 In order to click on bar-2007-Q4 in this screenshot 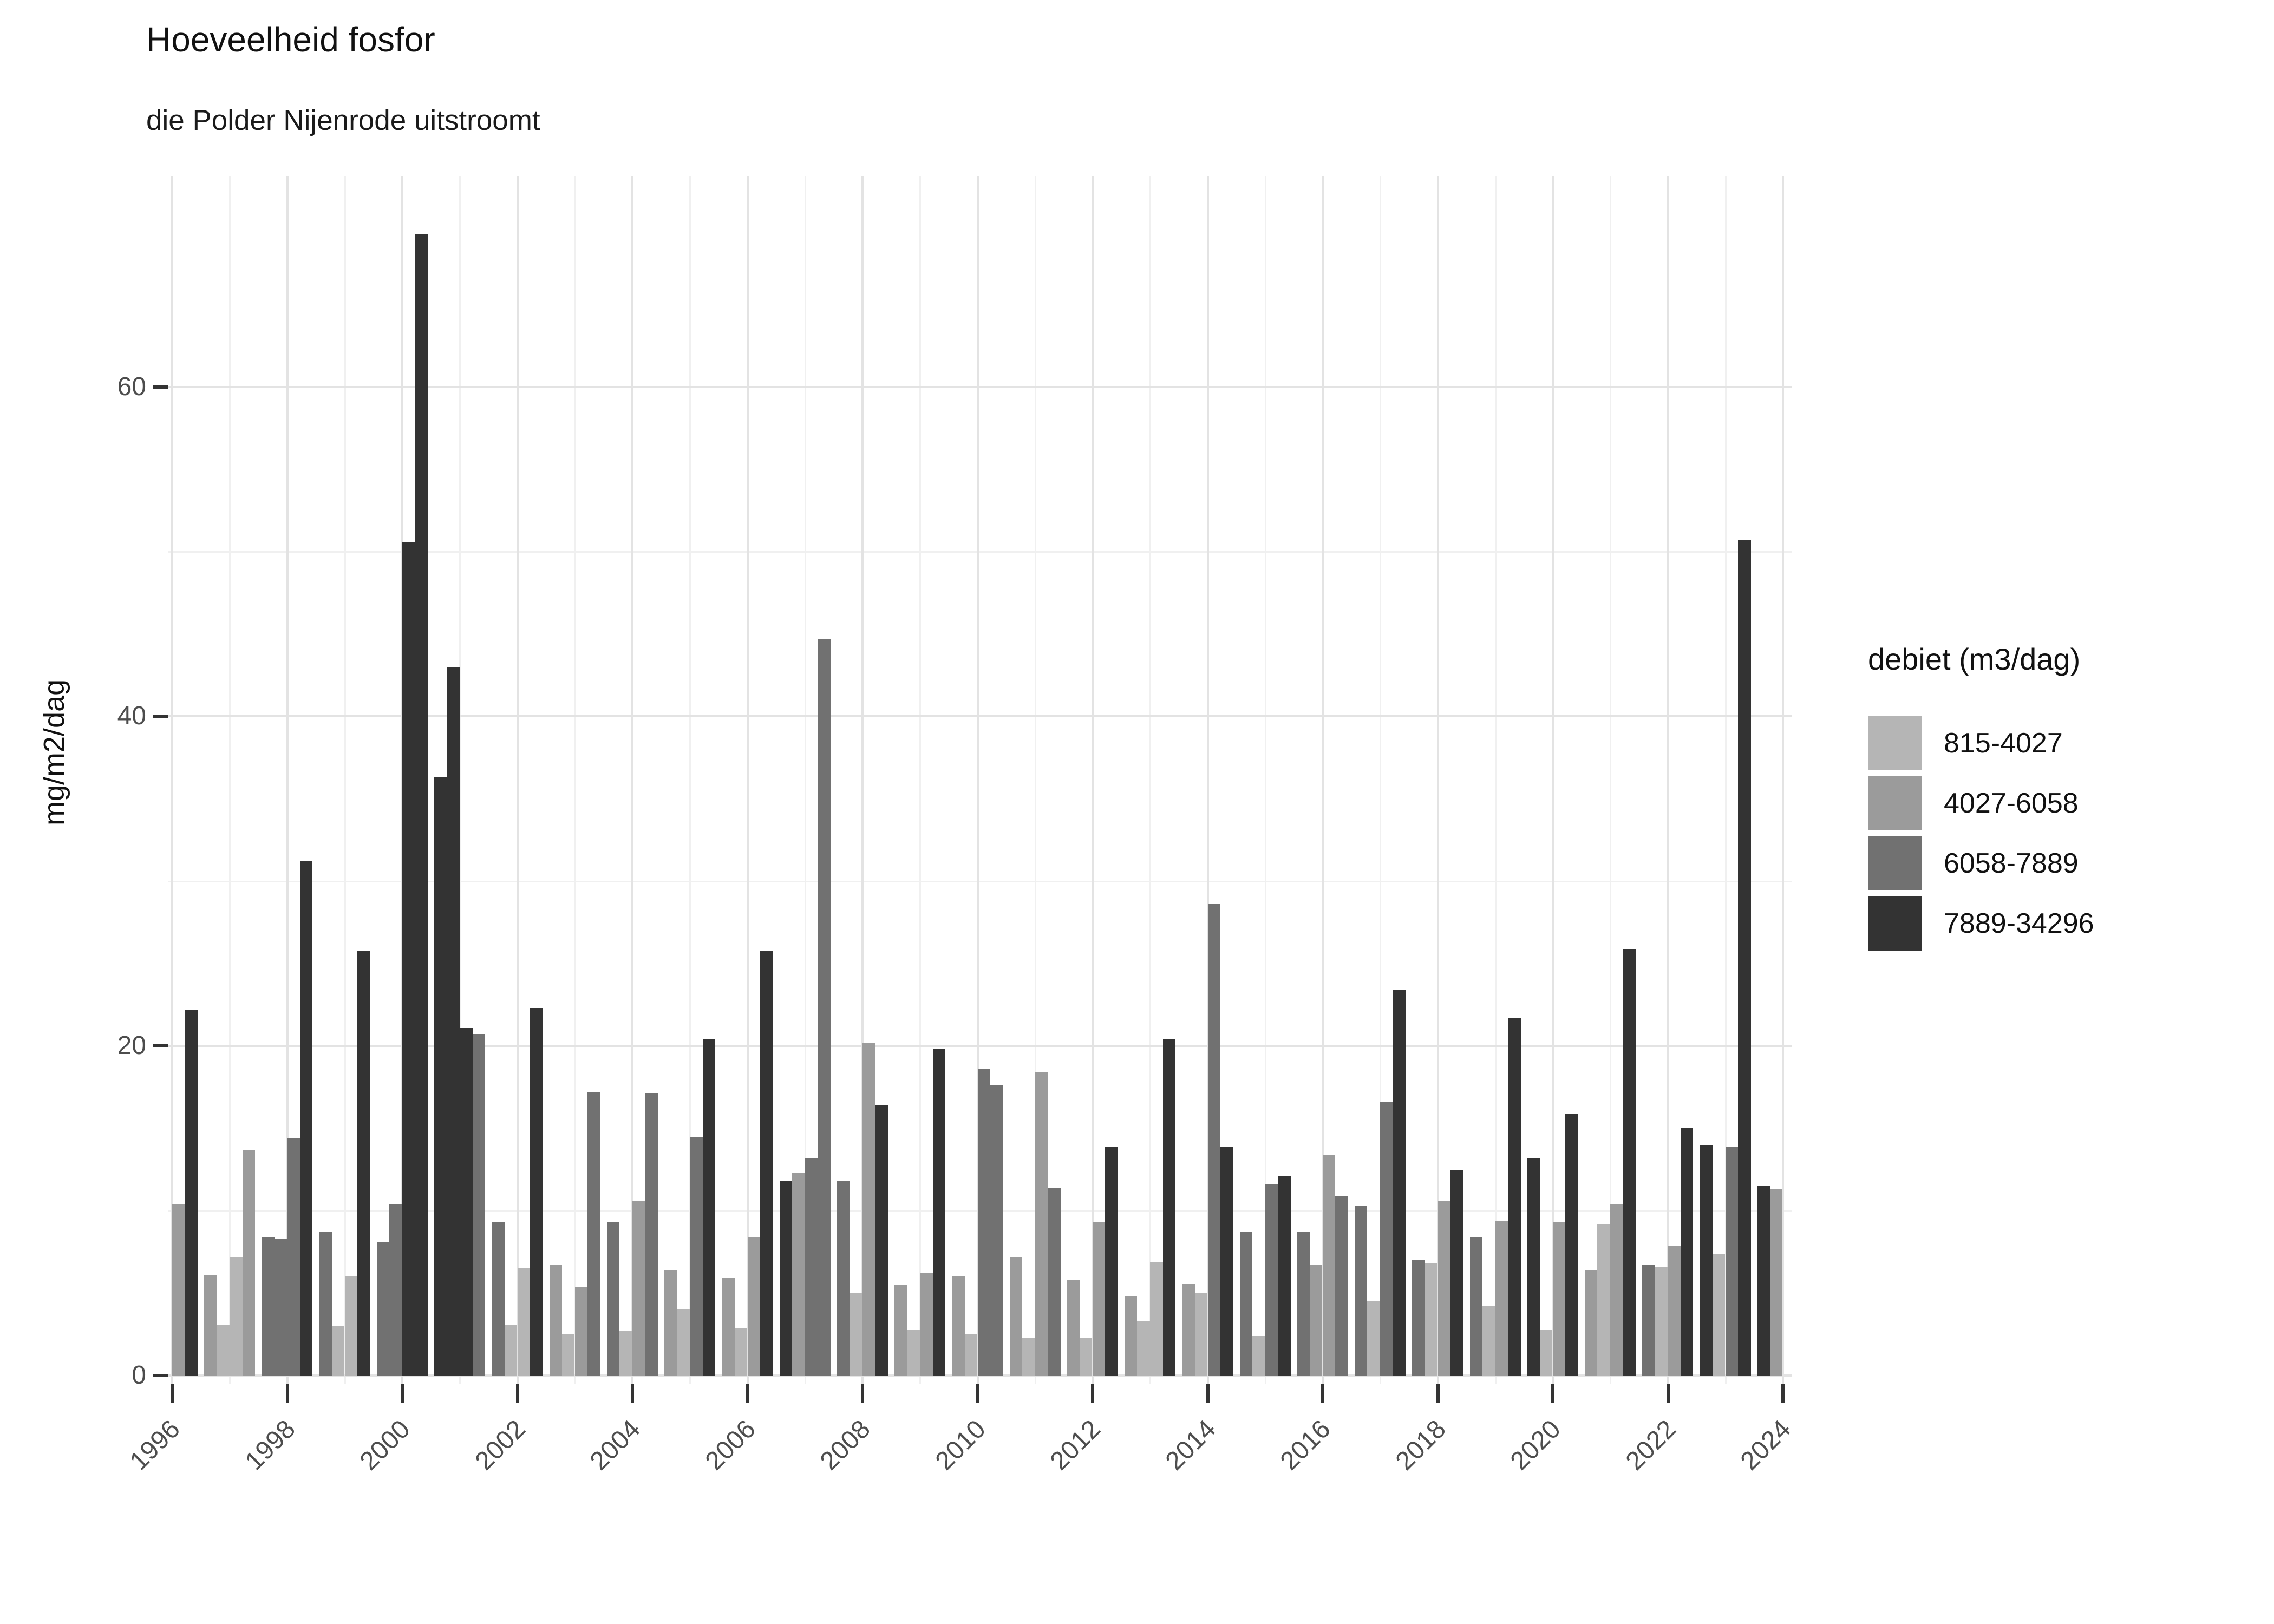, I will do `click(856, 1334)`.